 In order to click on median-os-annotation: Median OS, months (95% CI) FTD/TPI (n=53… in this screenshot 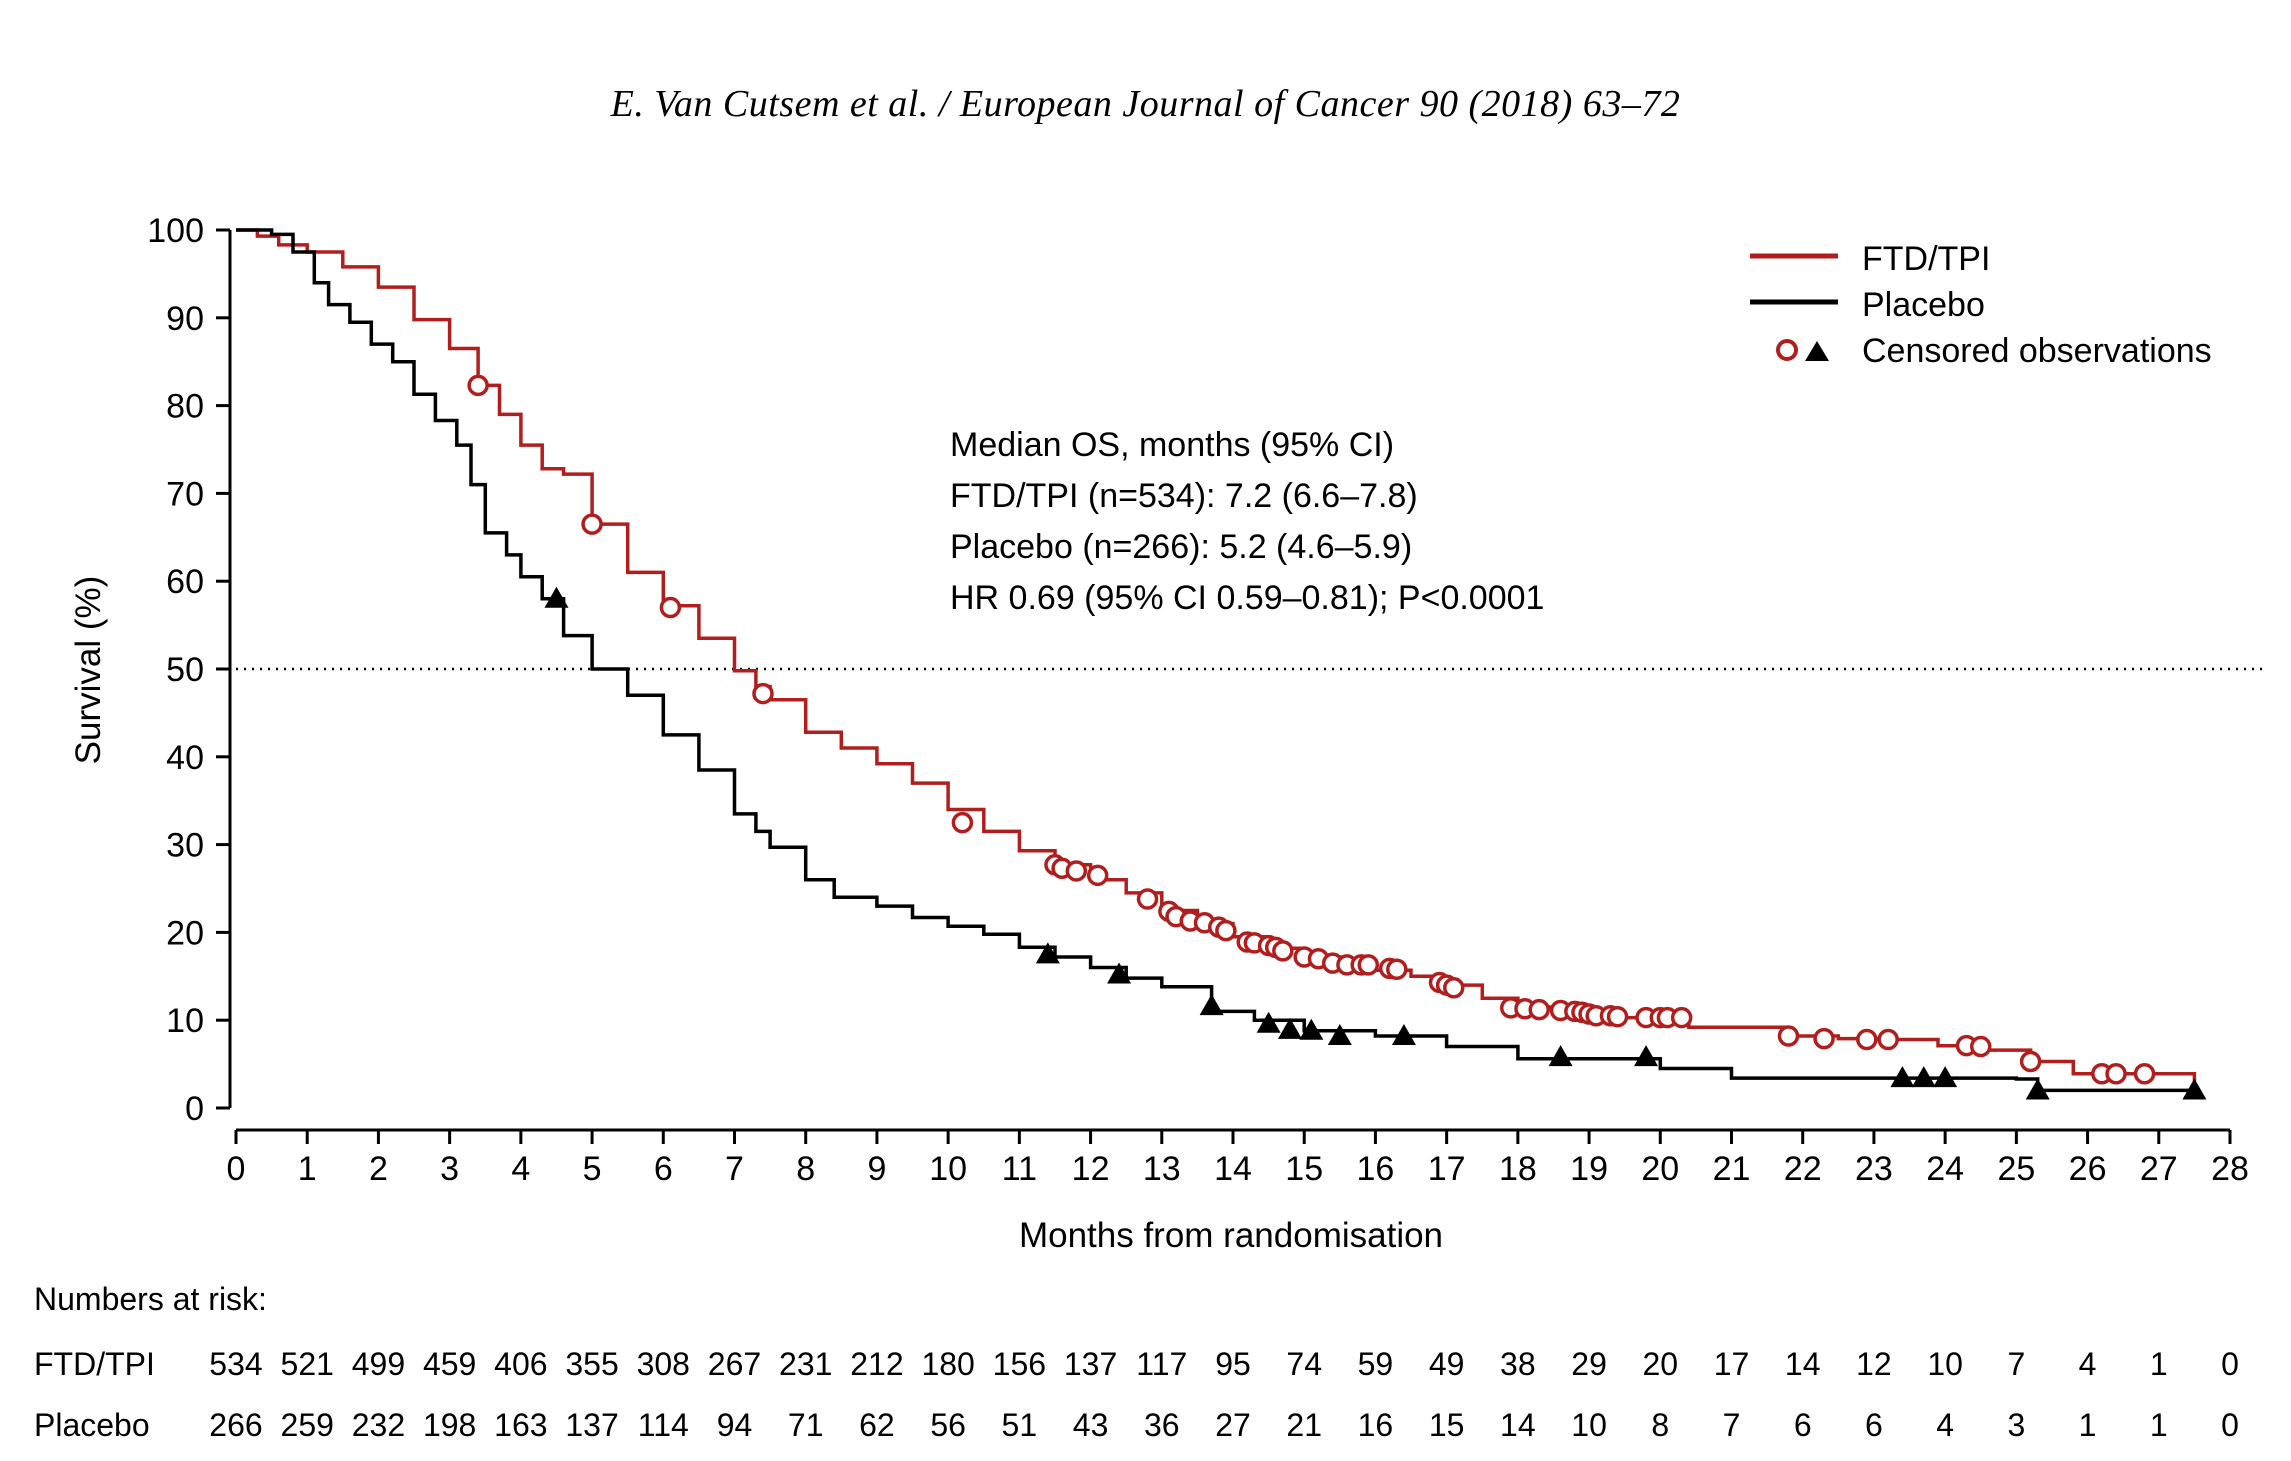, I will do `click(1247, 521)`.